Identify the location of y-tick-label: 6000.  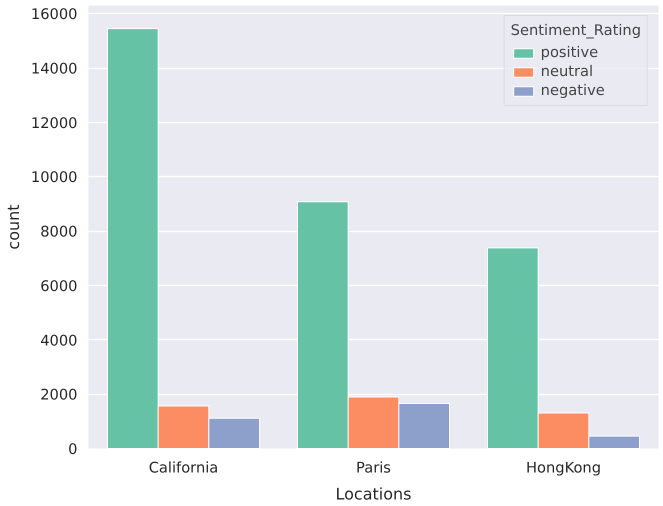
(59, 286).